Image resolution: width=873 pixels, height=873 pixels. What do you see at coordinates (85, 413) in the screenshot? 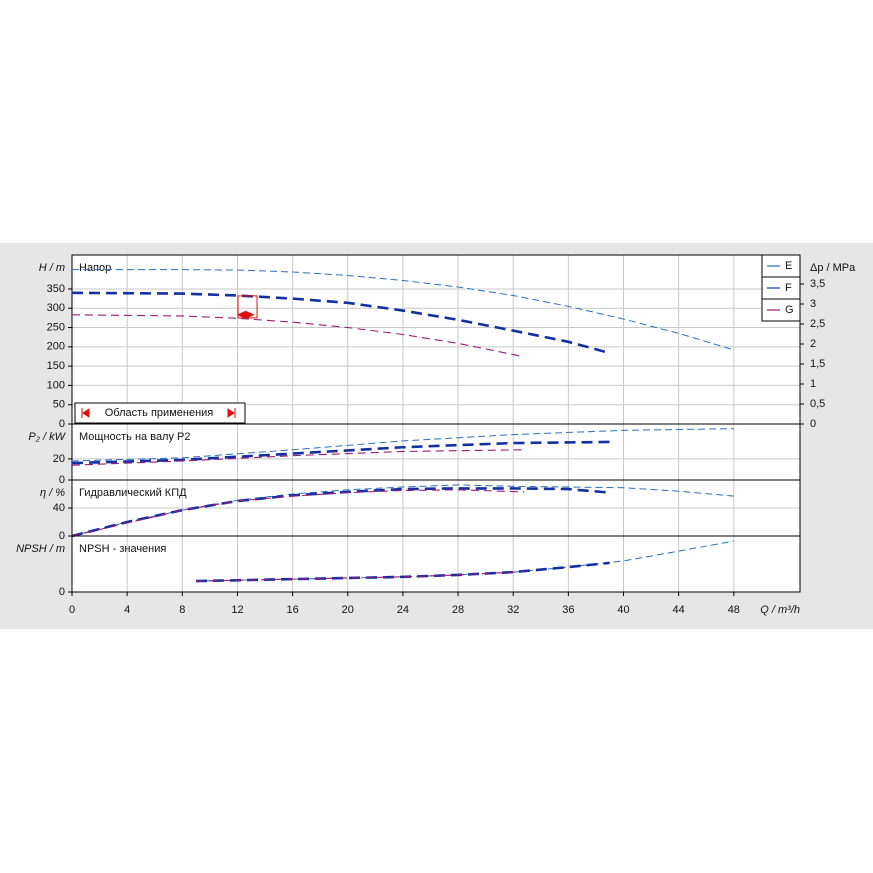
I see `arrow-left` at bounding box center [85, 413].